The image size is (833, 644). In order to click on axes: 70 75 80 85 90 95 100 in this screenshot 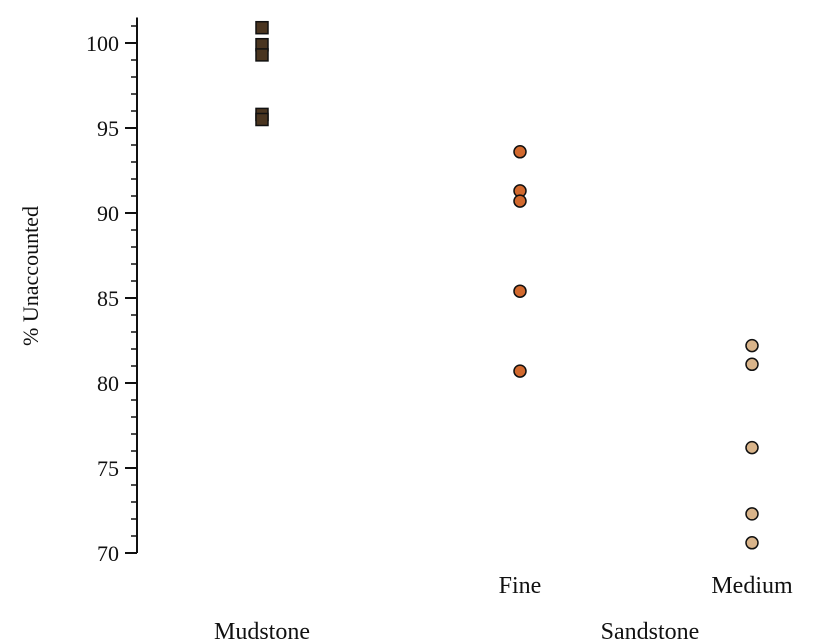, I will do `click(112, 291)`.